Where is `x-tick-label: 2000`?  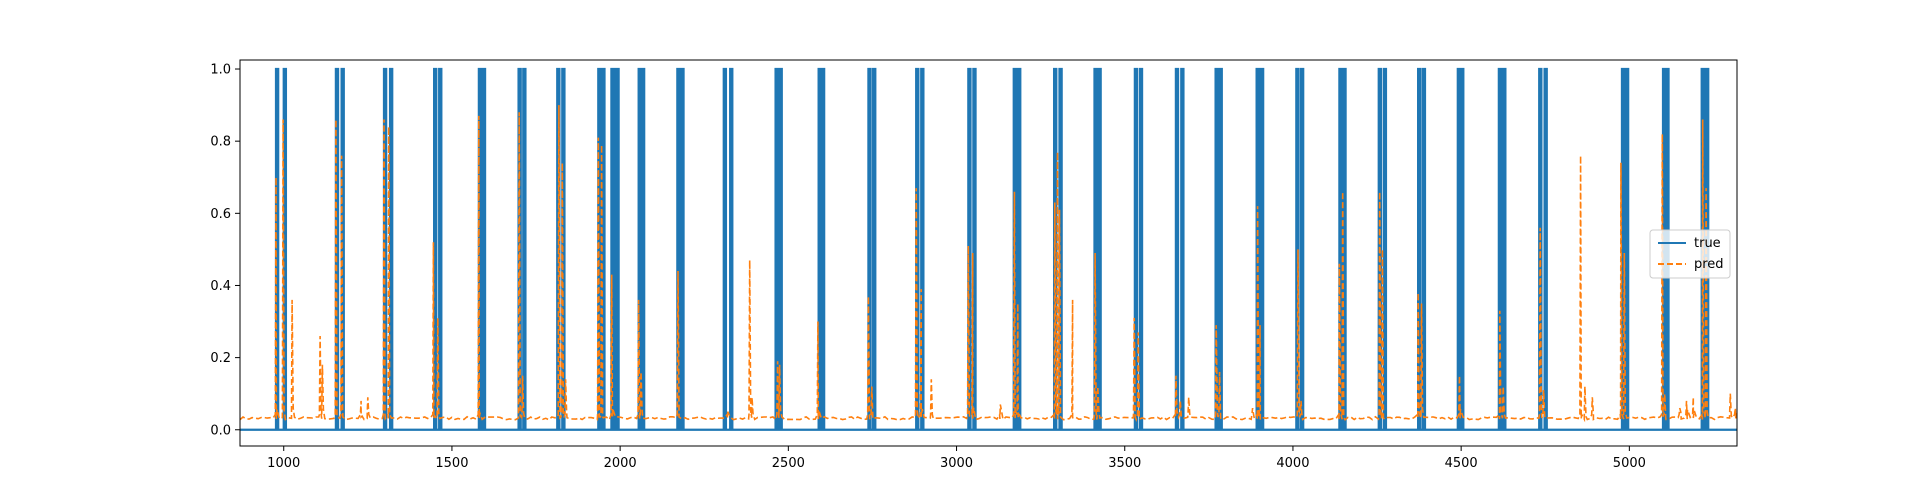
x-tick-label: 2000 is located at coordinates (620, 463).